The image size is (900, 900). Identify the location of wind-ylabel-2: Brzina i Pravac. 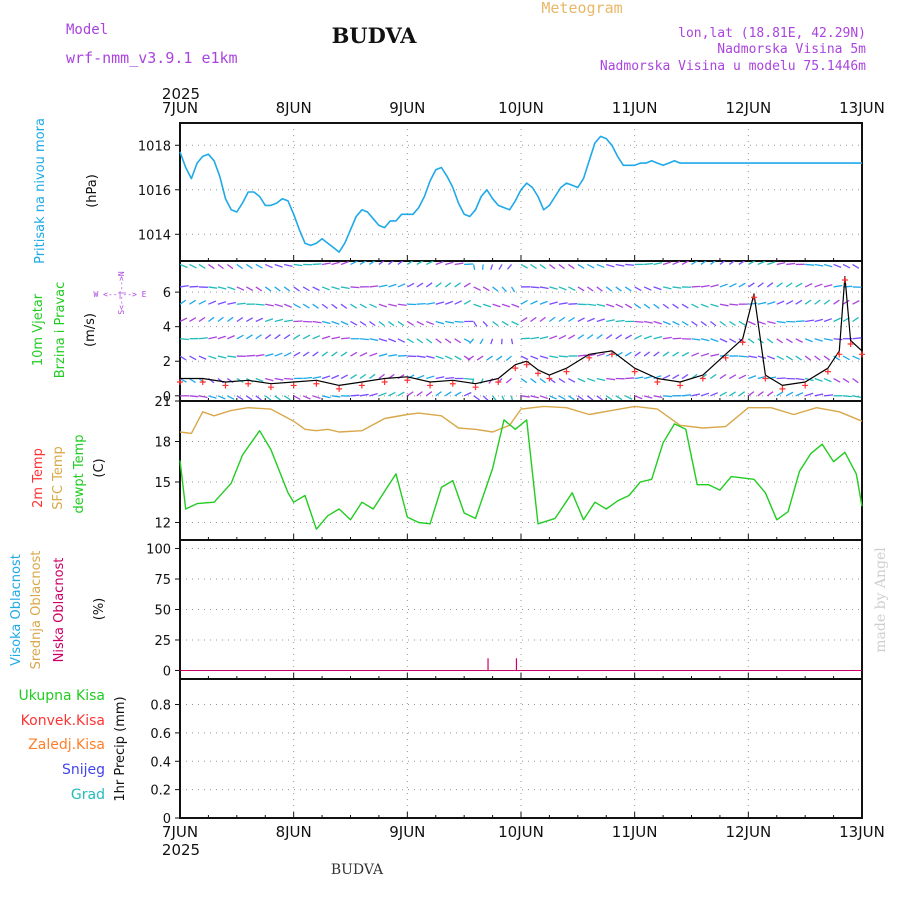
(60, 330).